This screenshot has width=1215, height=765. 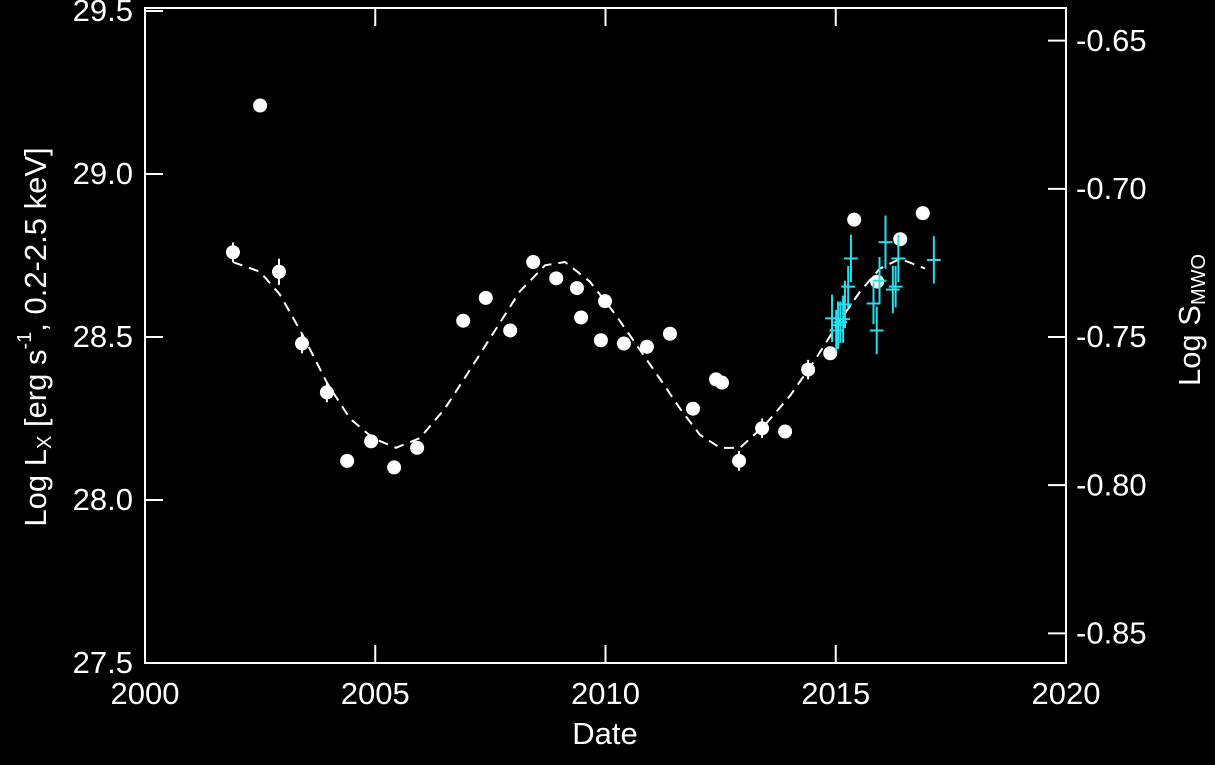 What do you see at coordinates (375, 693) in the screenshot?
I see `x-tick-label: 2005` at bounding box center [375, 693].